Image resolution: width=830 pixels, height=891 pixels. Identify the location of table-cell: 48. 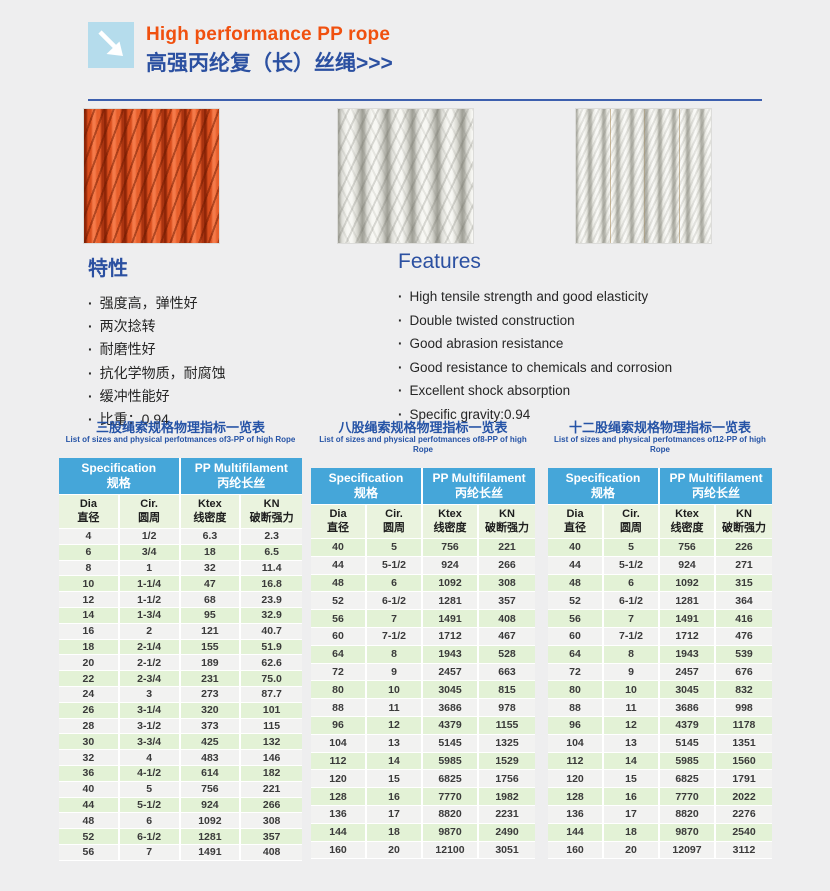
(89, 821).